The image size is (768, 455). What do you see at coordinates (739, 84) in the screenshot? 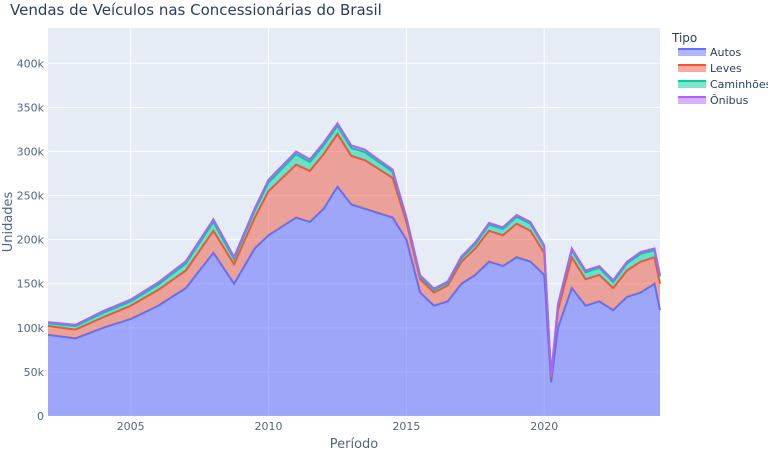
I see `legend-label: Caminhões` at bounding box center [739, 84].